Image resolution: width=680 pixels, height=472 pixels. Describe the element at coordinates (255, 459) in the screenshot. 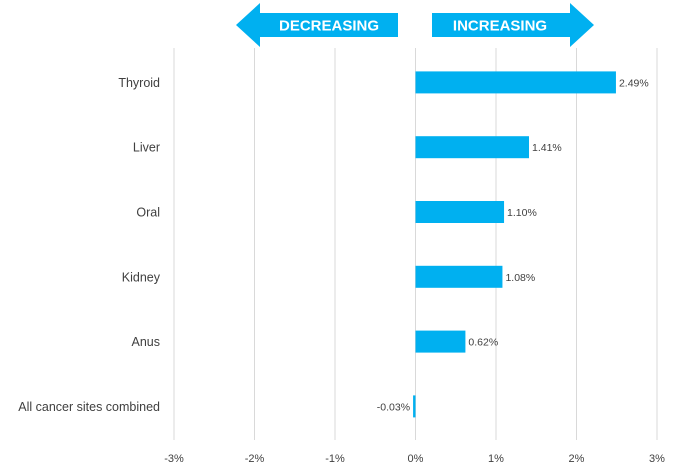

I see `x-tick-label: -2%` at that location.